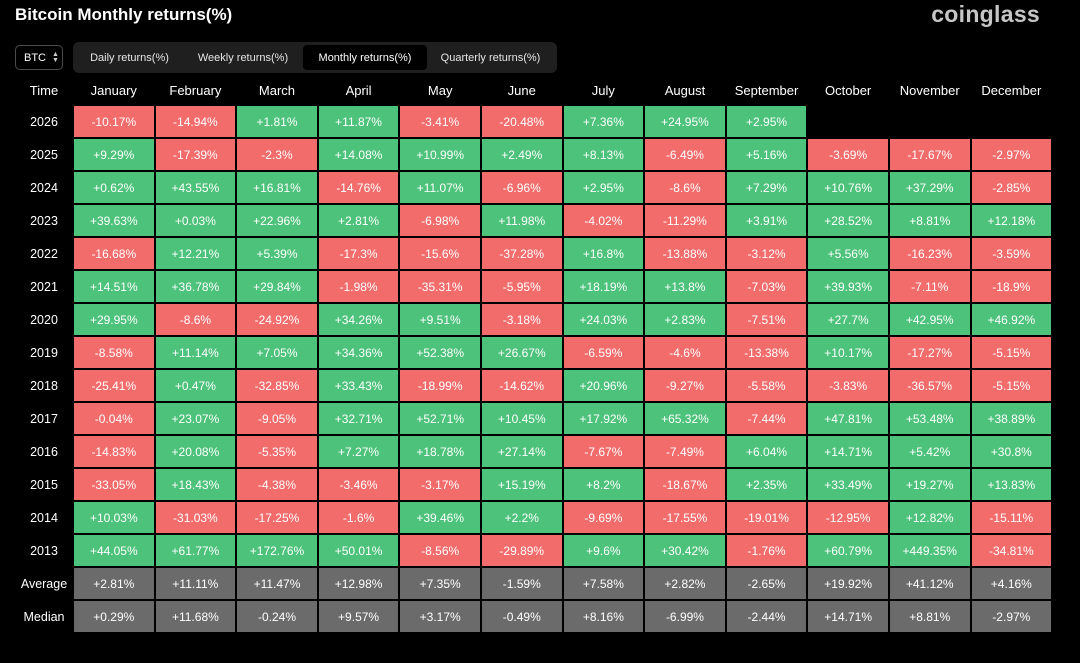 The height and width of the screenshot is (663, 1080). I want to click on return-cell: -3.46%, so click(358, 484).